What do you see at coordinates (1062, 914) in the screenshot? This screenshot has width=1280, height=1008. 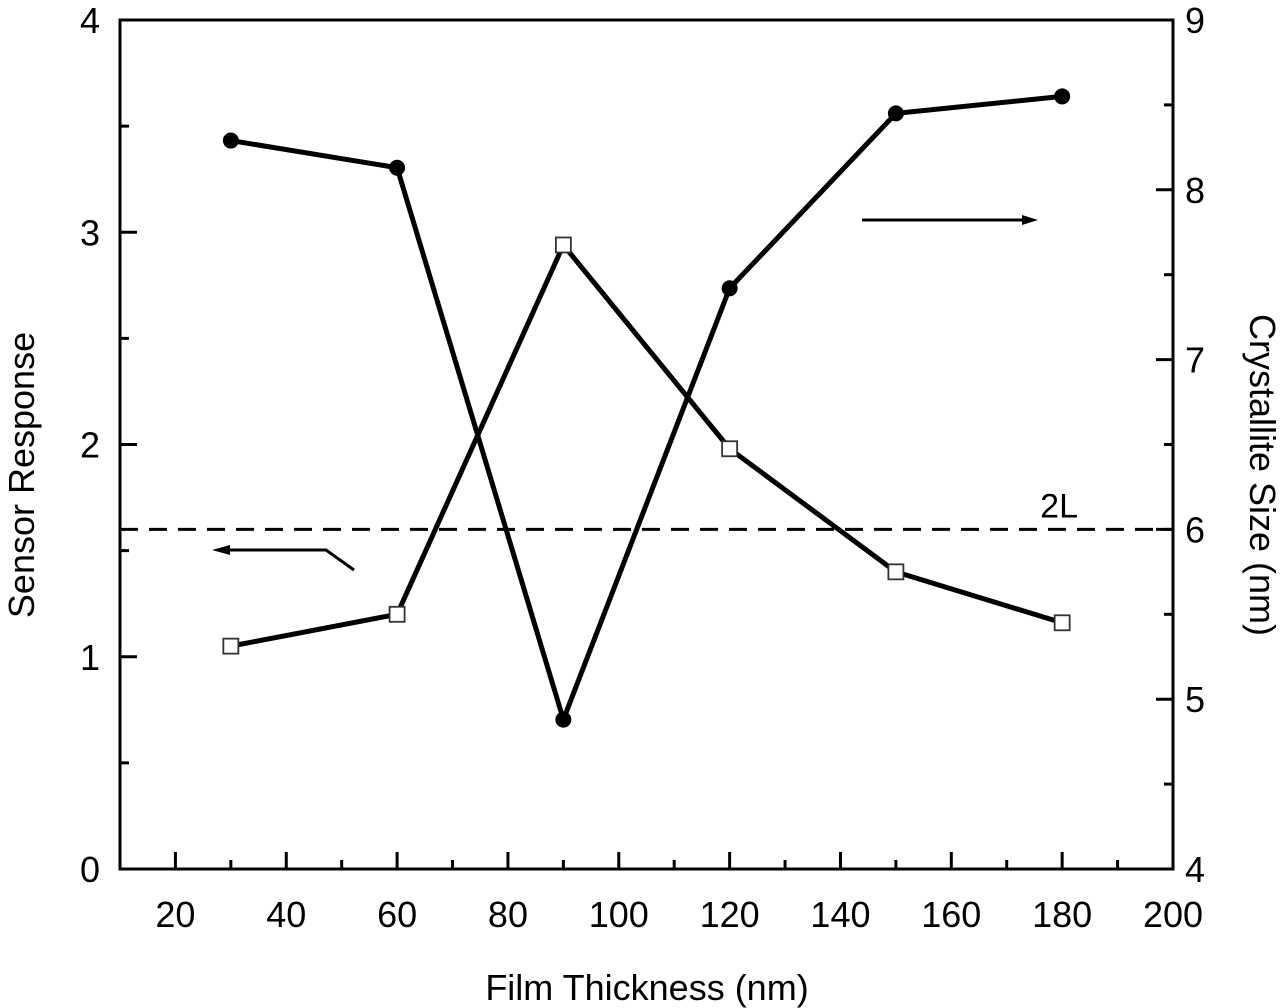 I see `x-tick-label: 180` at bounding box center [1062, 914].